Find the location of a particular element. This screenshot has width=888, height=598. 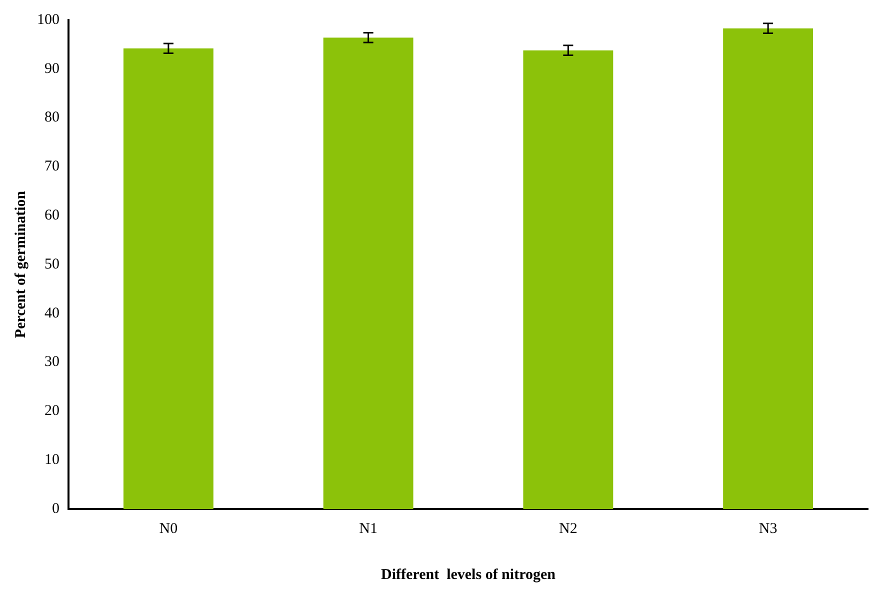

x-tick-label: N2 is located at coordinates (568, 528).